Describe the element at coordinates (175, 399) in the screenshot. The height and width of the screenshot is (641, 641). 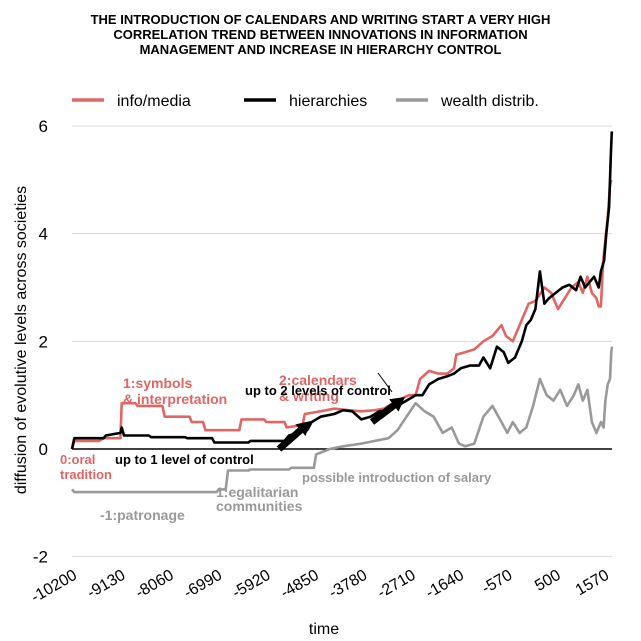
I see `annotation-symbols: & interpretation` at that location.